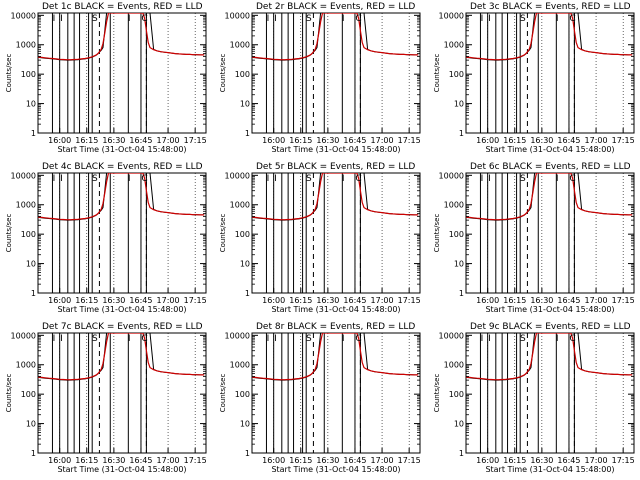 This screenshot has height=480, width=640. I want to click on panel-title: Det 2r BLACK = Events, RED = LLD, so click(335, 7).